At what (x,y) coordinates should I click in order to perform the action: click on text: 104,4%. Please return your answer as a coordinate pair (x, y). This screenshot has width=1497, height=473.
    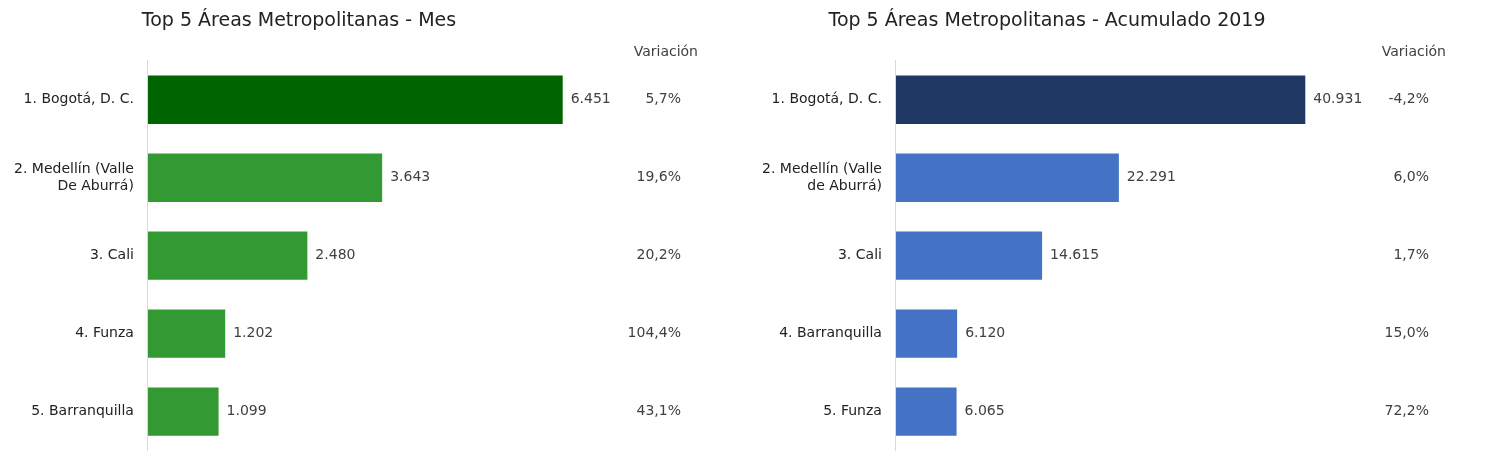
    Looking at the image, I should click on (654, 332).